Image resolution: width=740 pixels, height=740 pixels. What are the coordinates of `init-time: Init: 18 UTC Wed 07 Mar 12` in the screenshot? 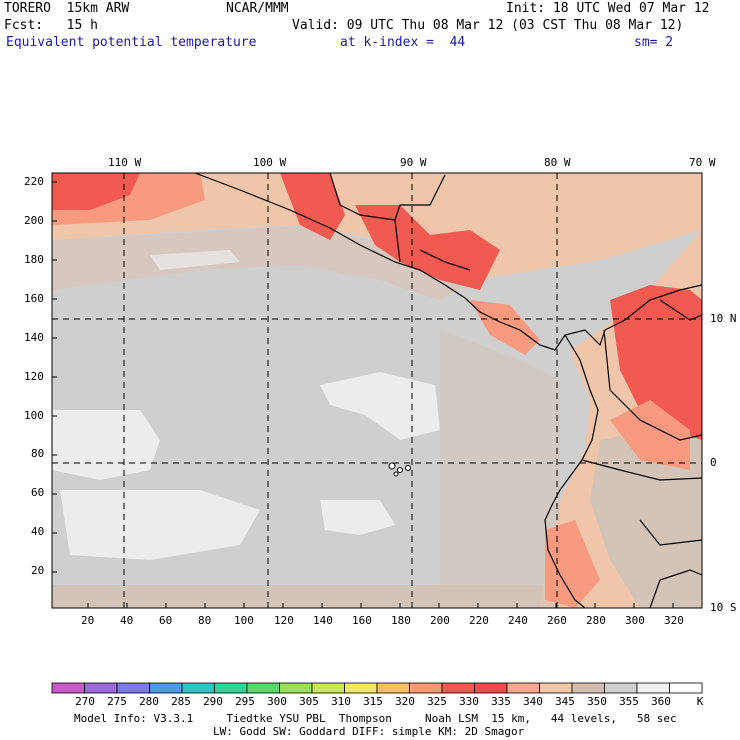 It's located at (608, 8).